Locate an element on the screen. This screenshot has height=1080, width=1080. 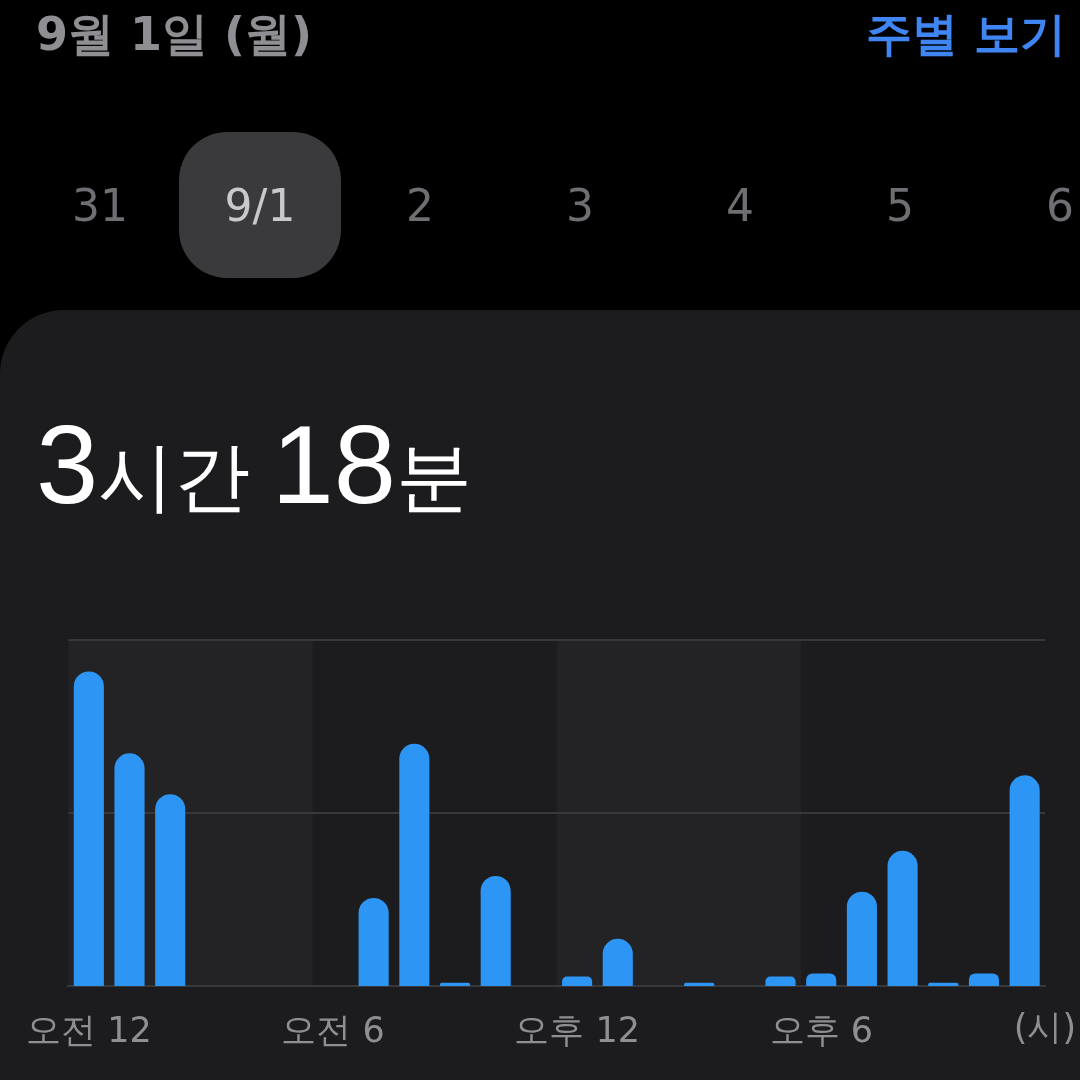
x-tick-label: 오후 6 is located at coordinates (821, 1030).